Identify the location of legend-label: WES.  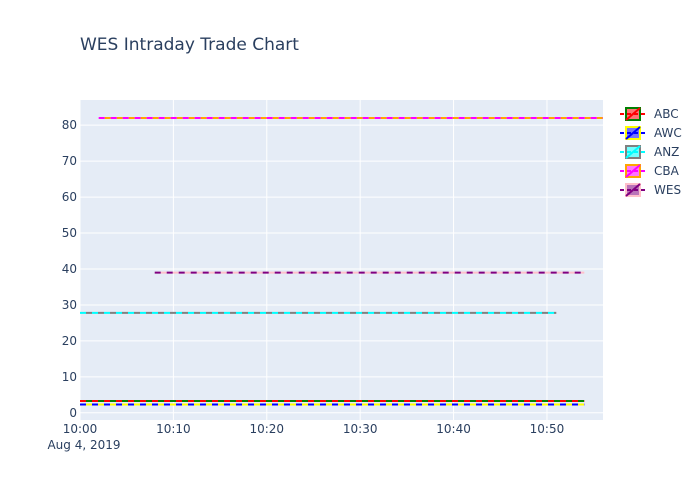
(667, 190).